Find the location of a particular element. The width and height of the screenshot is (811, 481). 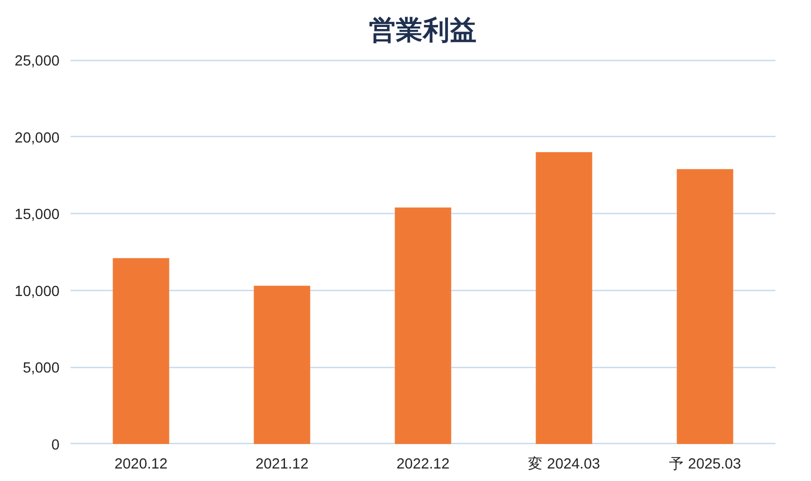

y-tick-label: 5,000 is located at coordinates (41, 368).